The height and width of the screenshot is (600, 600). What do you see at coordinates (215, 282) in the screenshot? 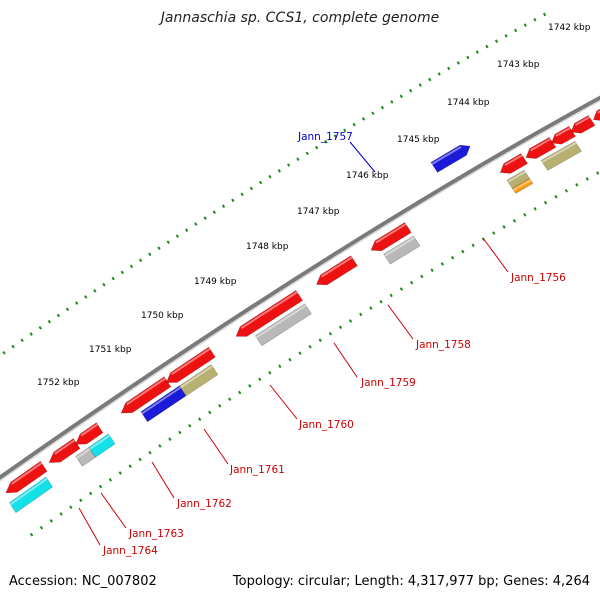
I see `tick-label: 1749 kbp` at bounding box center [215, 282].